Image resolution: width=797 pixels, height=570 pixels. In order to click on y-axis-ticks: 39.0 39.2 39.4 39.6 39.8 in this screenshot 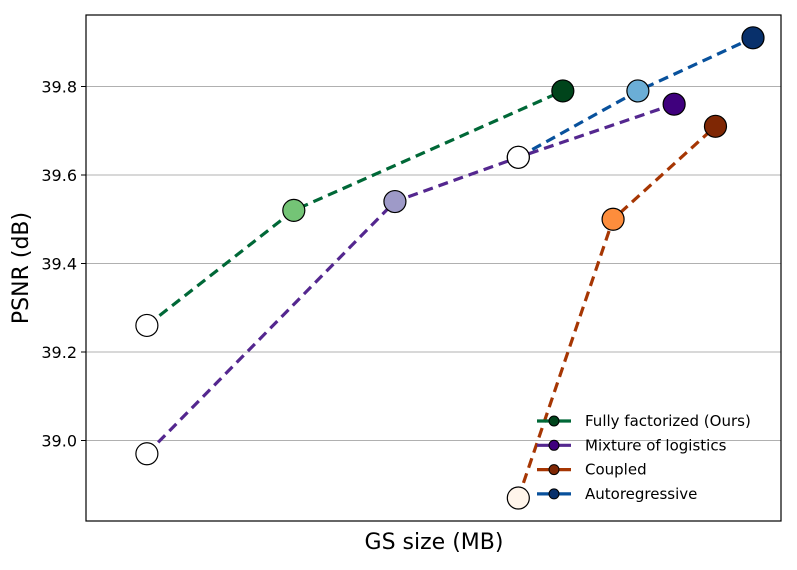, I will do `click(63, 264)`.